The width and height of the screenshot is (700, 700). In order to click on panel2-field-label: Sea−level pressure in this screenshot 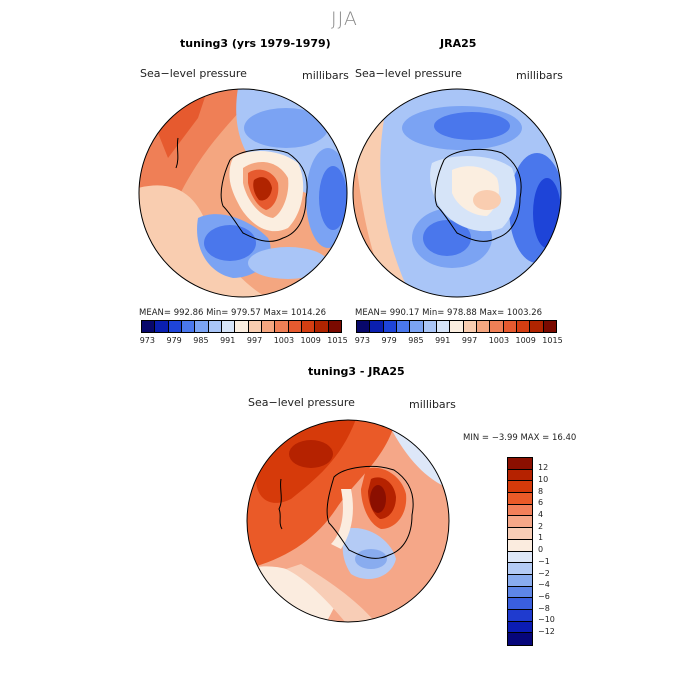, I will do `click(408, 73)`.